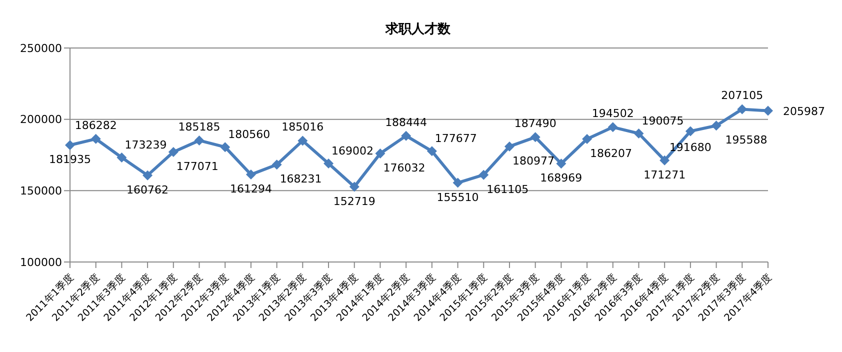  I want to click on data-label: 185016, so click(303, 127).